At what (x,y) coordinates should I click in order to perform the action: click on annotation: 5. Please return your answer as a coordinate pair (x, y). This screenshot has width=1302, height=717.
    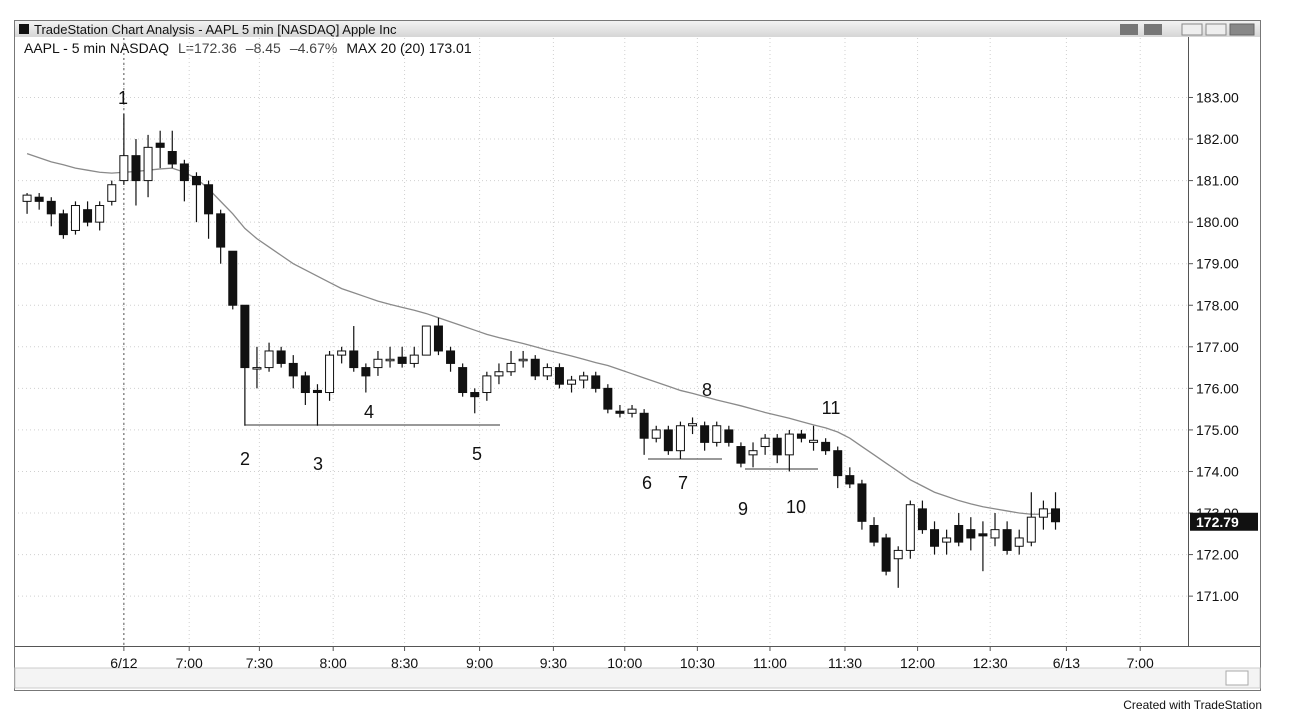
    Looking at the image, I should click on (477, 454).